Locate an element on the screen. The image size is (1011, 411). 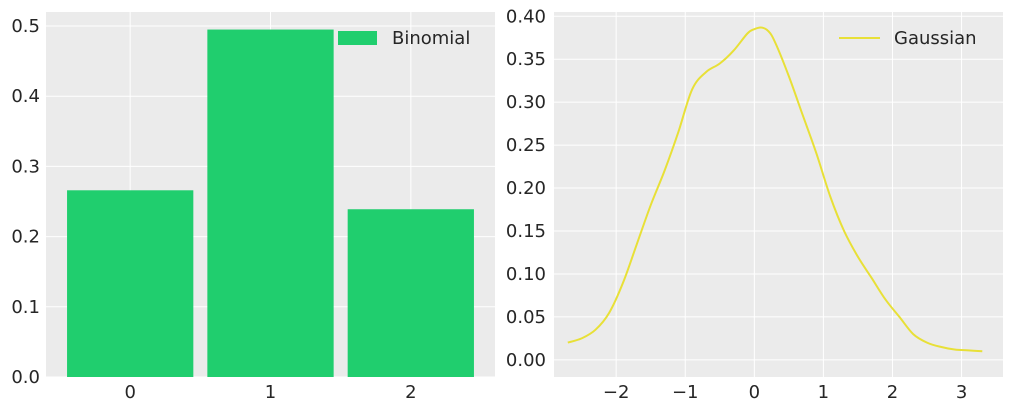
gaussian-x-tick-label: −1 is located at coordinates (685, 392).